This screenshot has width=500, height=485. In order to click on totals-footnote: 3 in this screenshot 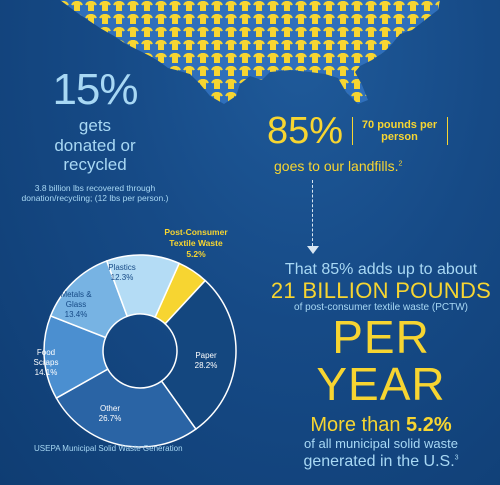, I will do `click(456, 459)`.